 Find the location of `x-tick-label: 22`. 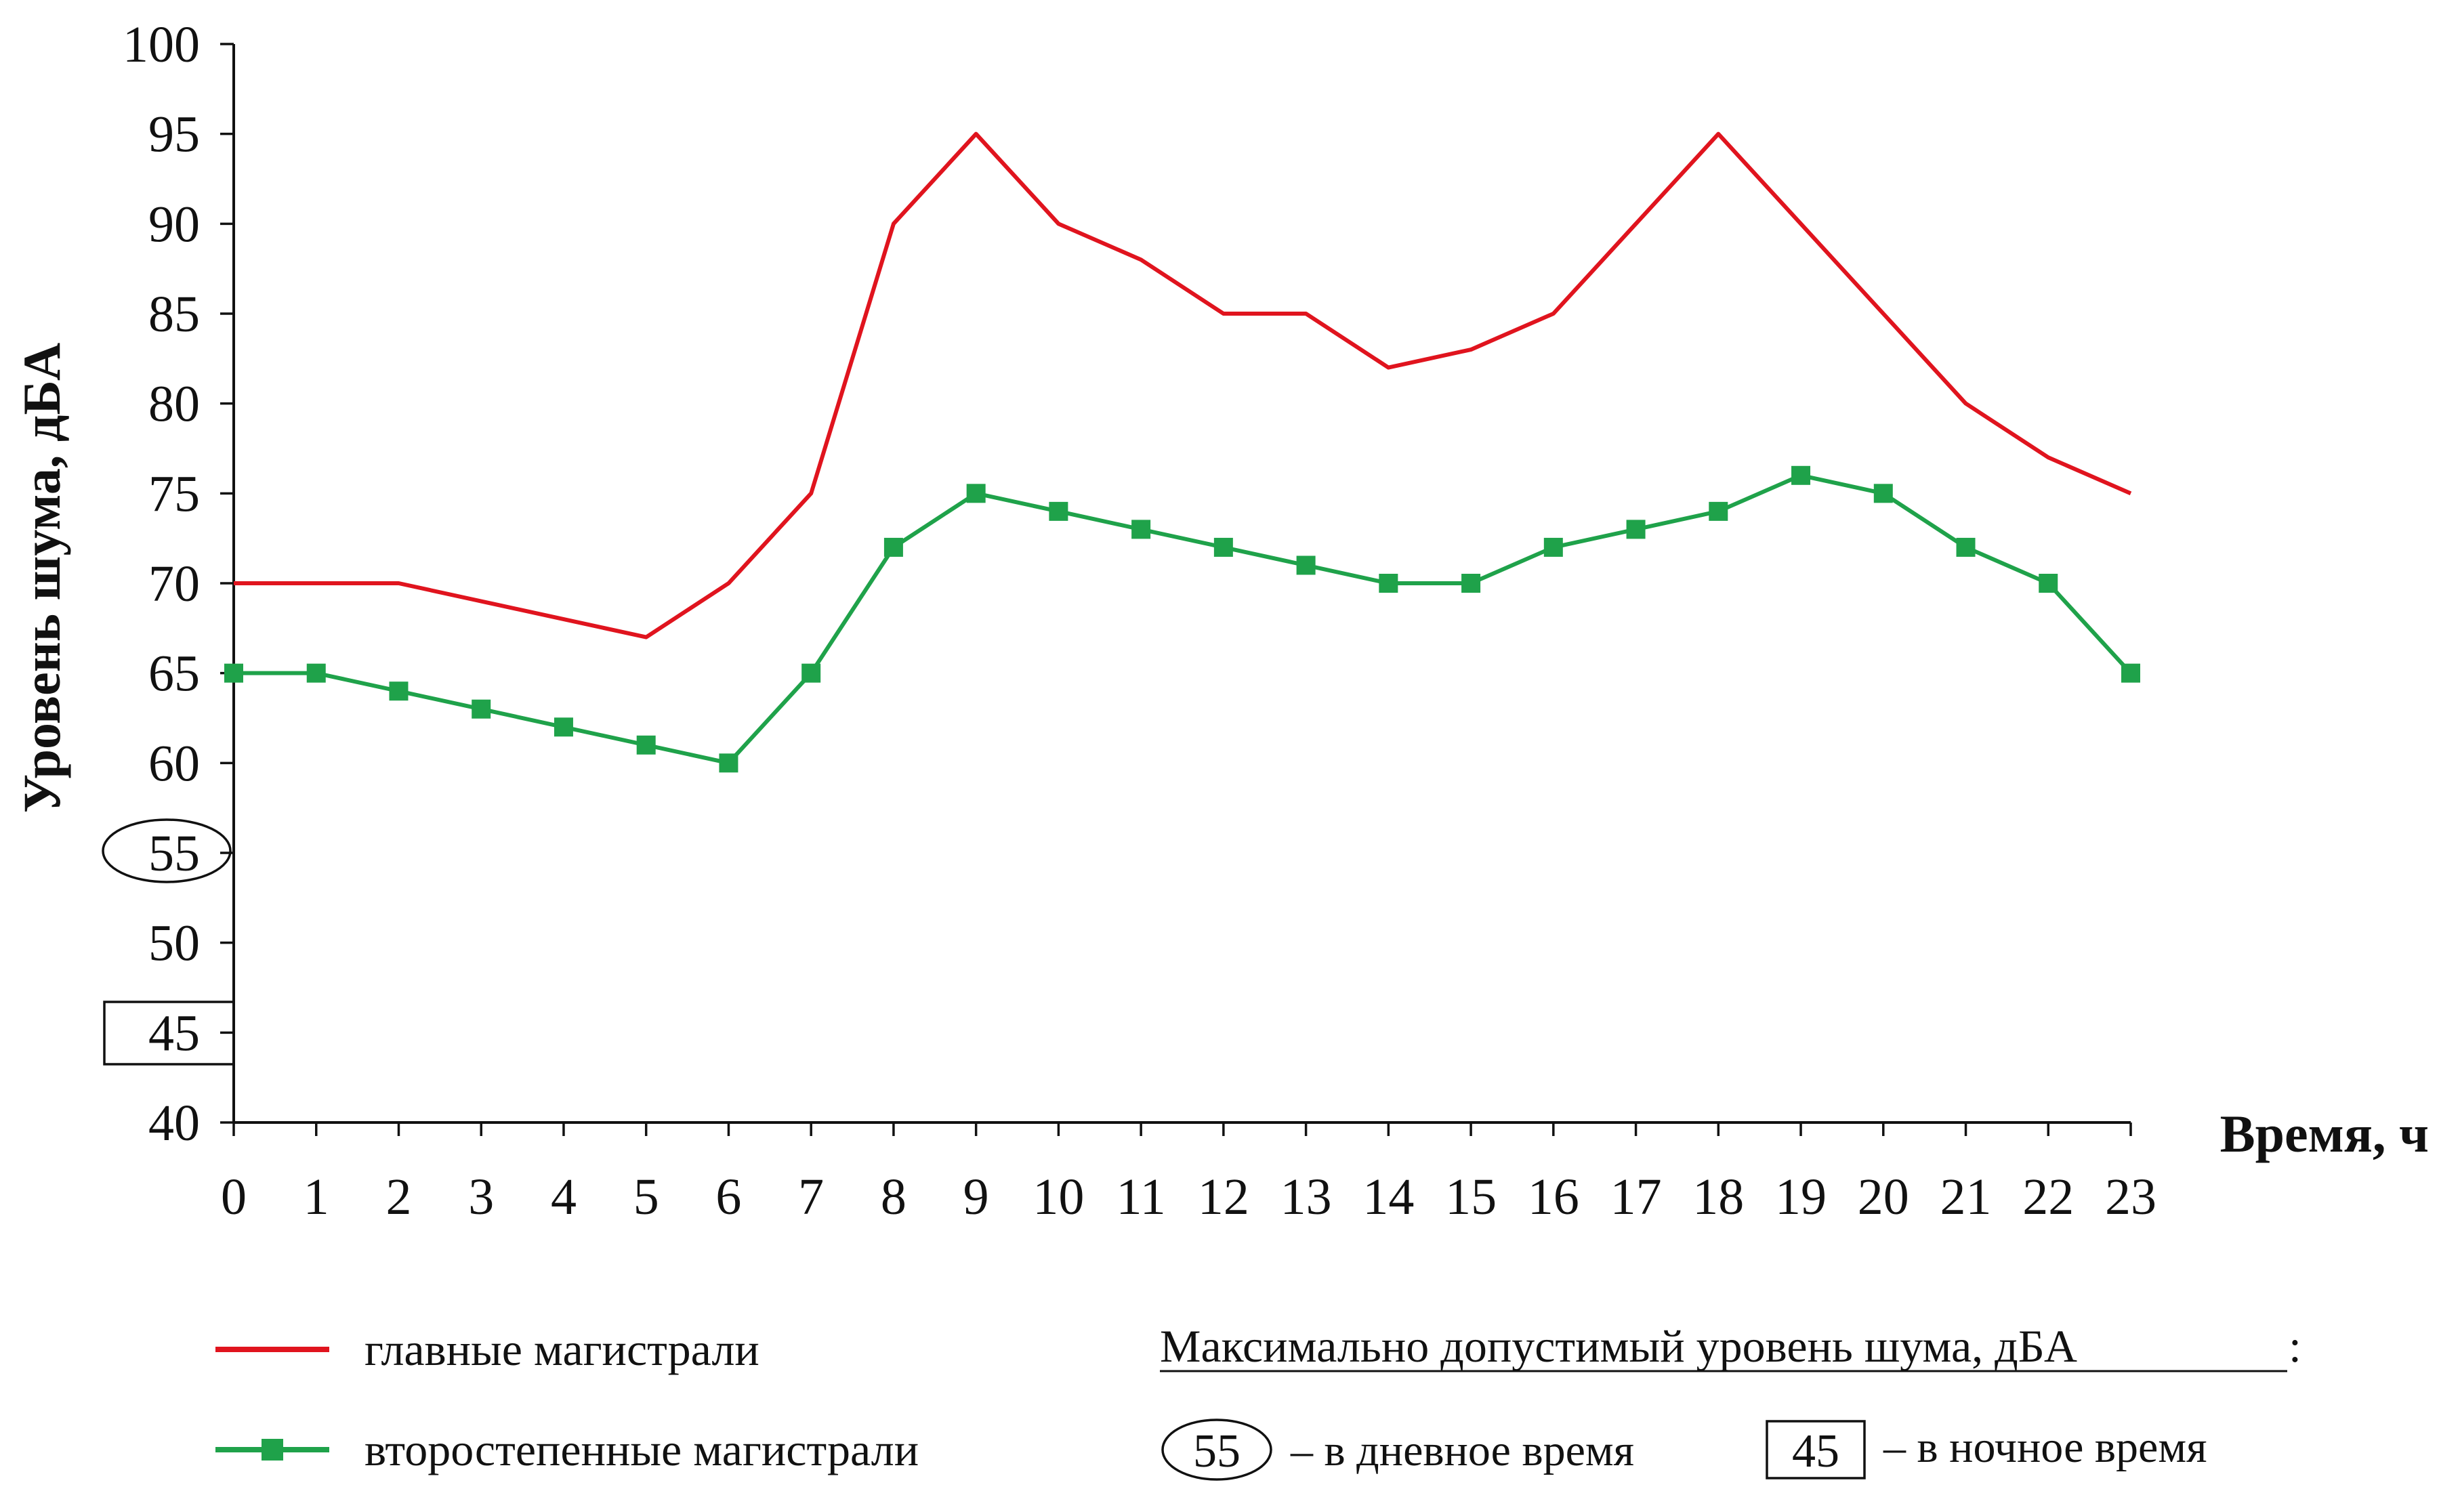

x-tick-label: 22 is located at coordinates (2048, 1197).